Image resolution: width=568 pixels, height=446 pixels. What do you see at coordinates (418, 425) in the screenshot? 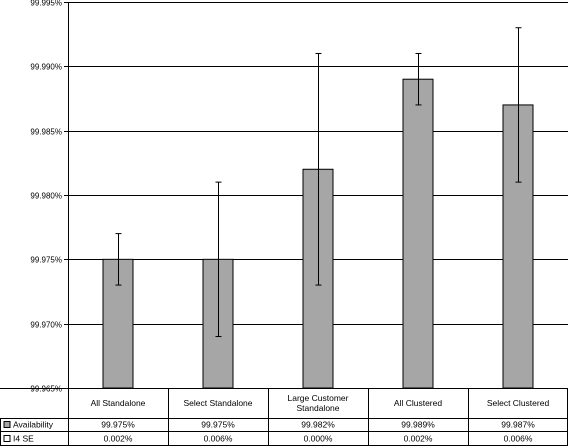
I see `table-cell-value: 99.989%` at bounding box center [418, 425].